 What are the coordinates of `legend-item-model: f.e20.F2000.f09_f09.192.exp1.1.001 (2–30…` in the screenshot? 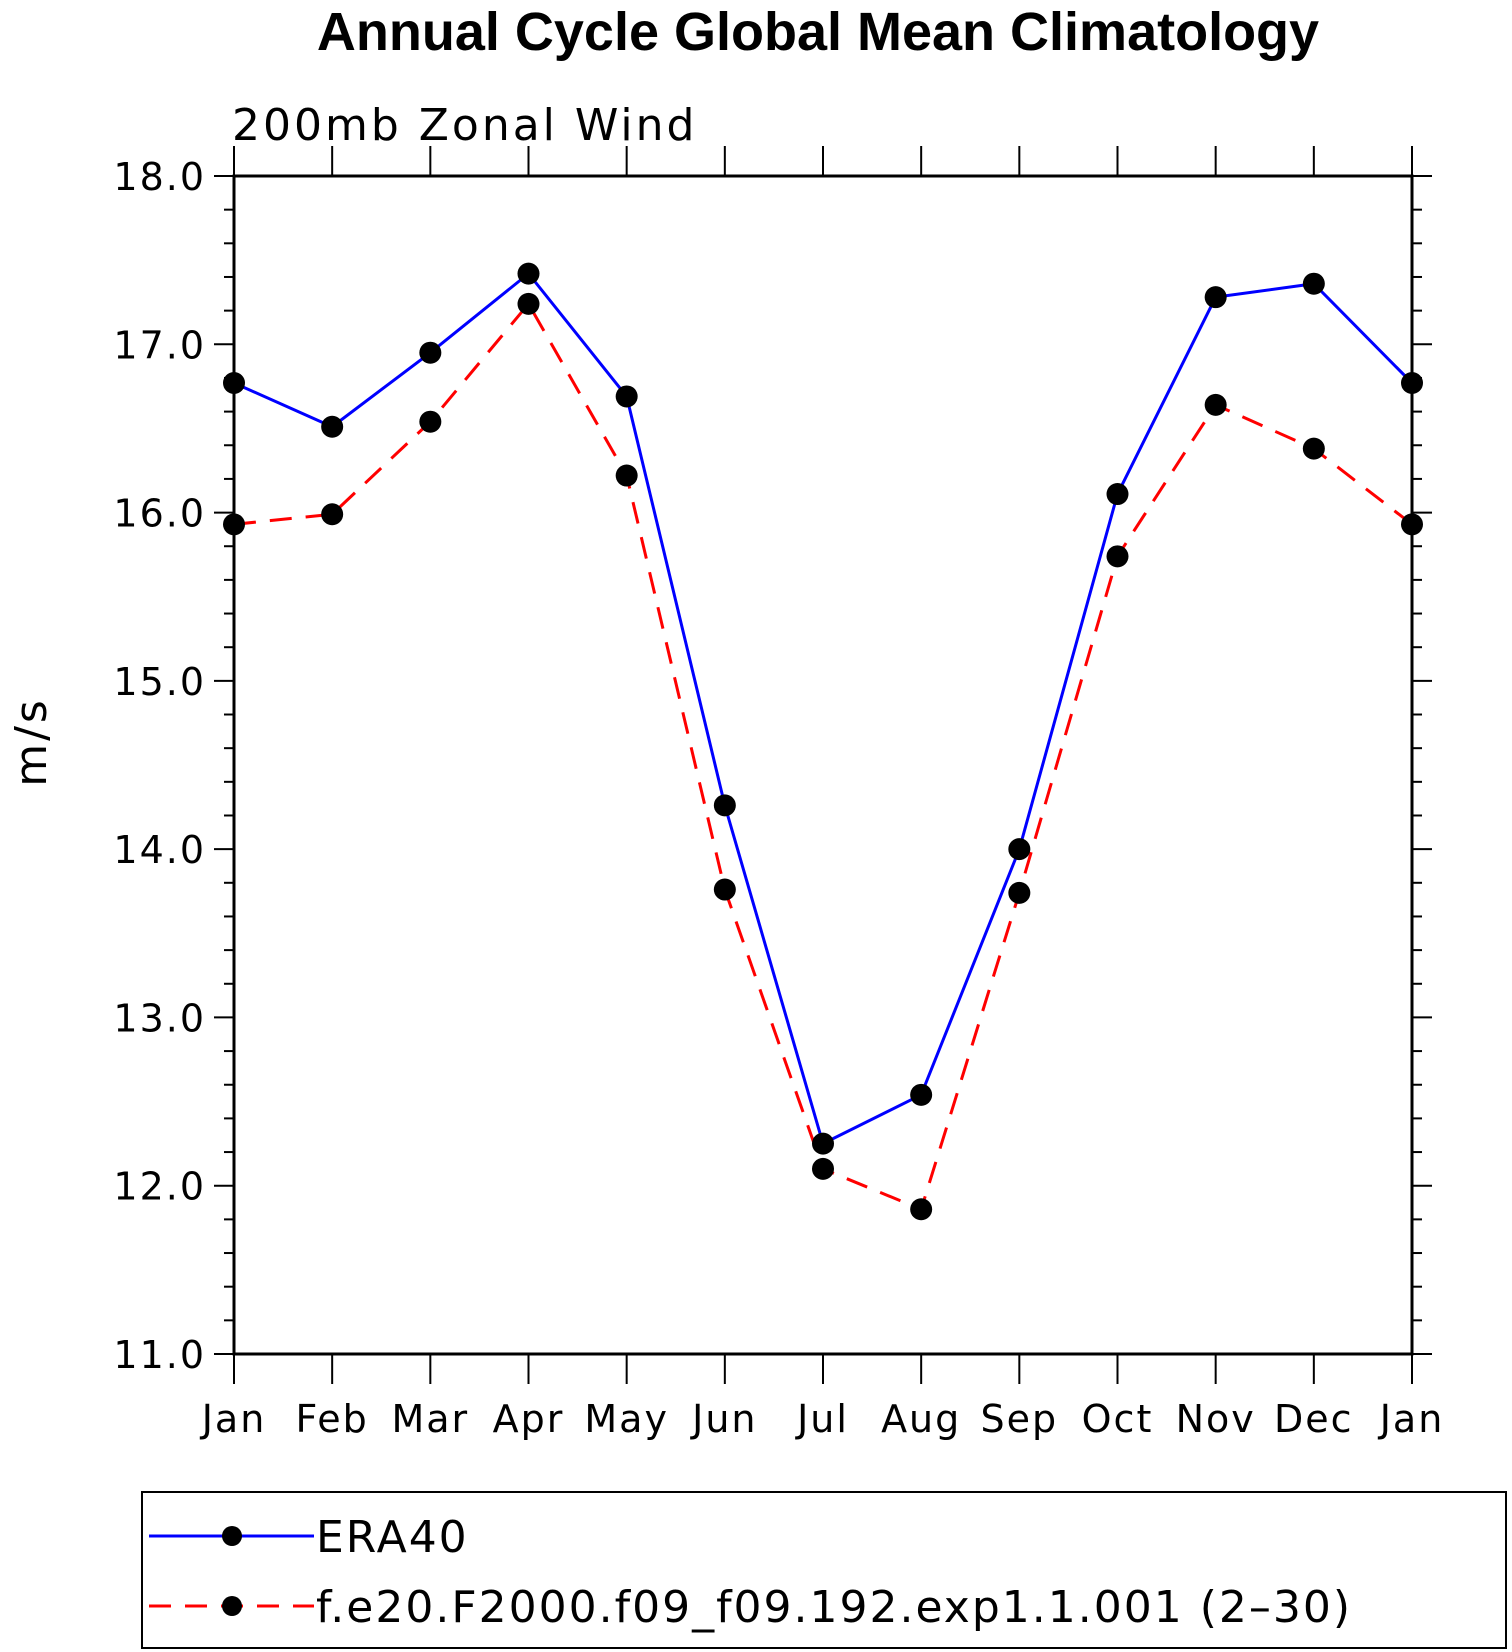 It's located at (750, 1607).